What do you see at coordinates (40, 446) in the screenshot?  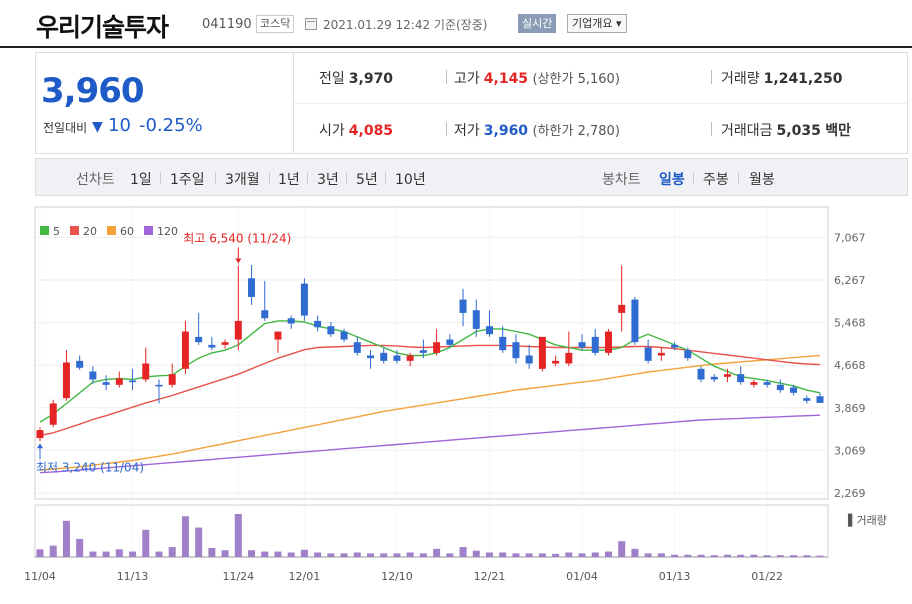 I see `low-arrow-icon` at bounding box center [40, 446].